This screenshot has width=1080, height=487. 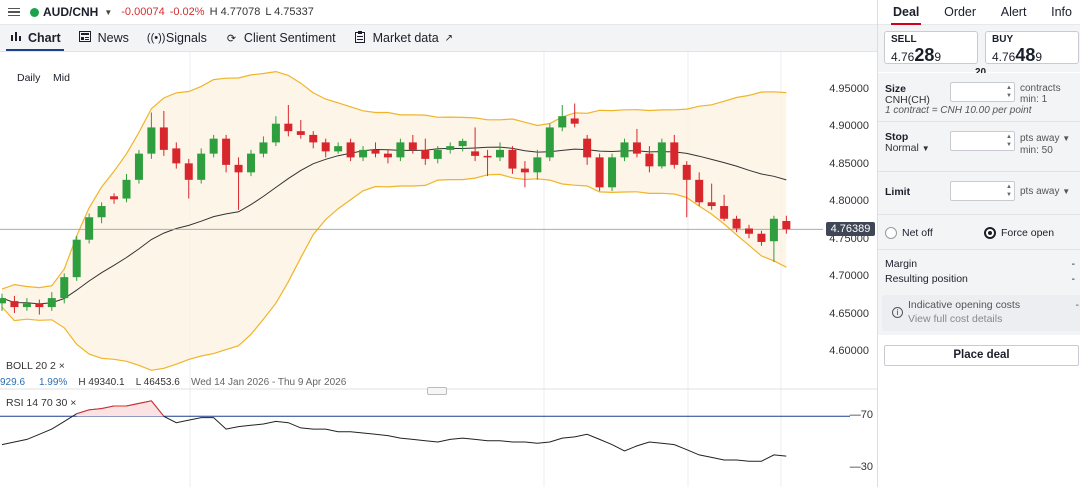 I want to click on price-axis-label: 4.60000, so click(x=849, y=351).